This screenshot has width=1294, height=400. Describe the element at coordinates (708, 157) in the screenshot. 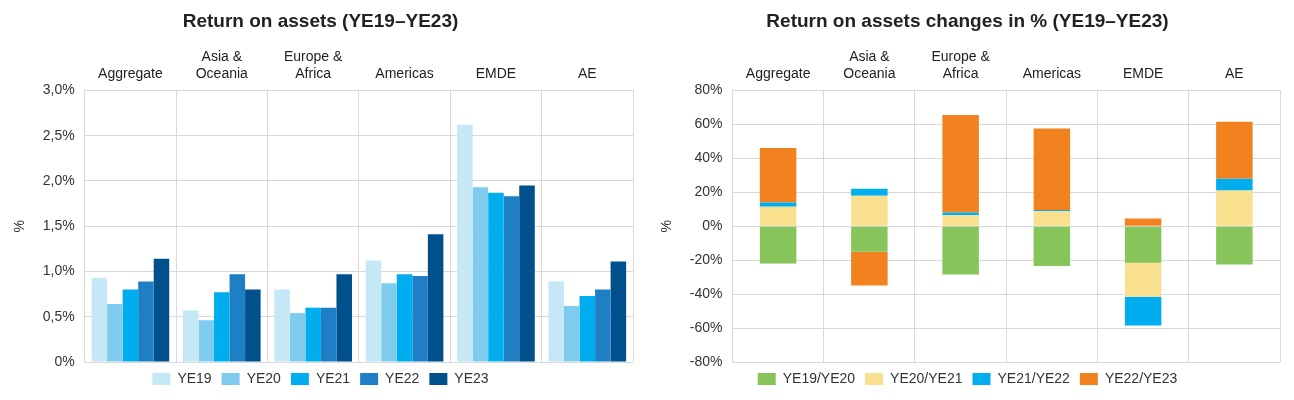

I see `y-tick-label: 40%` at that location.